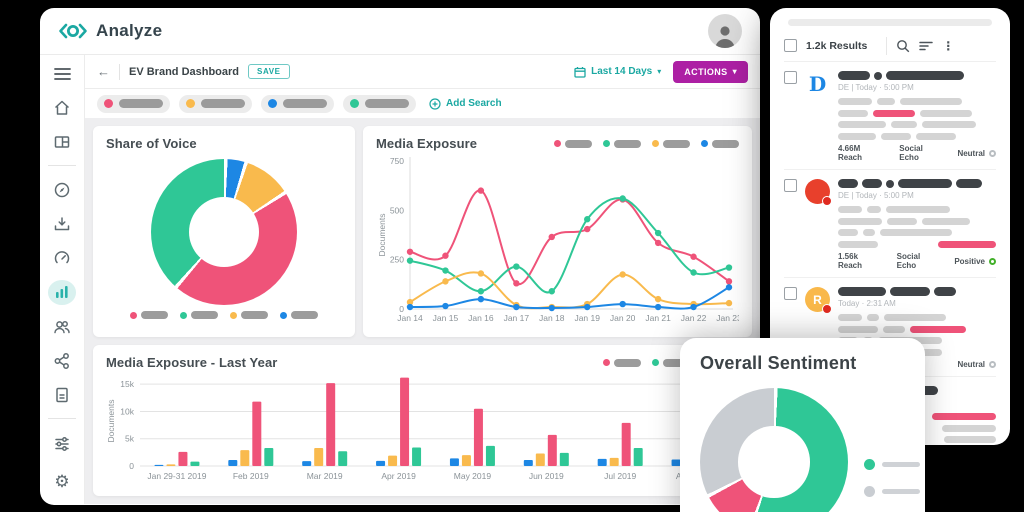 The width and height of the screenshot is (1024, 512). Describe the element at coordinates (790, 45) in the screenshot. I see `select-all-checkbox` at that location.